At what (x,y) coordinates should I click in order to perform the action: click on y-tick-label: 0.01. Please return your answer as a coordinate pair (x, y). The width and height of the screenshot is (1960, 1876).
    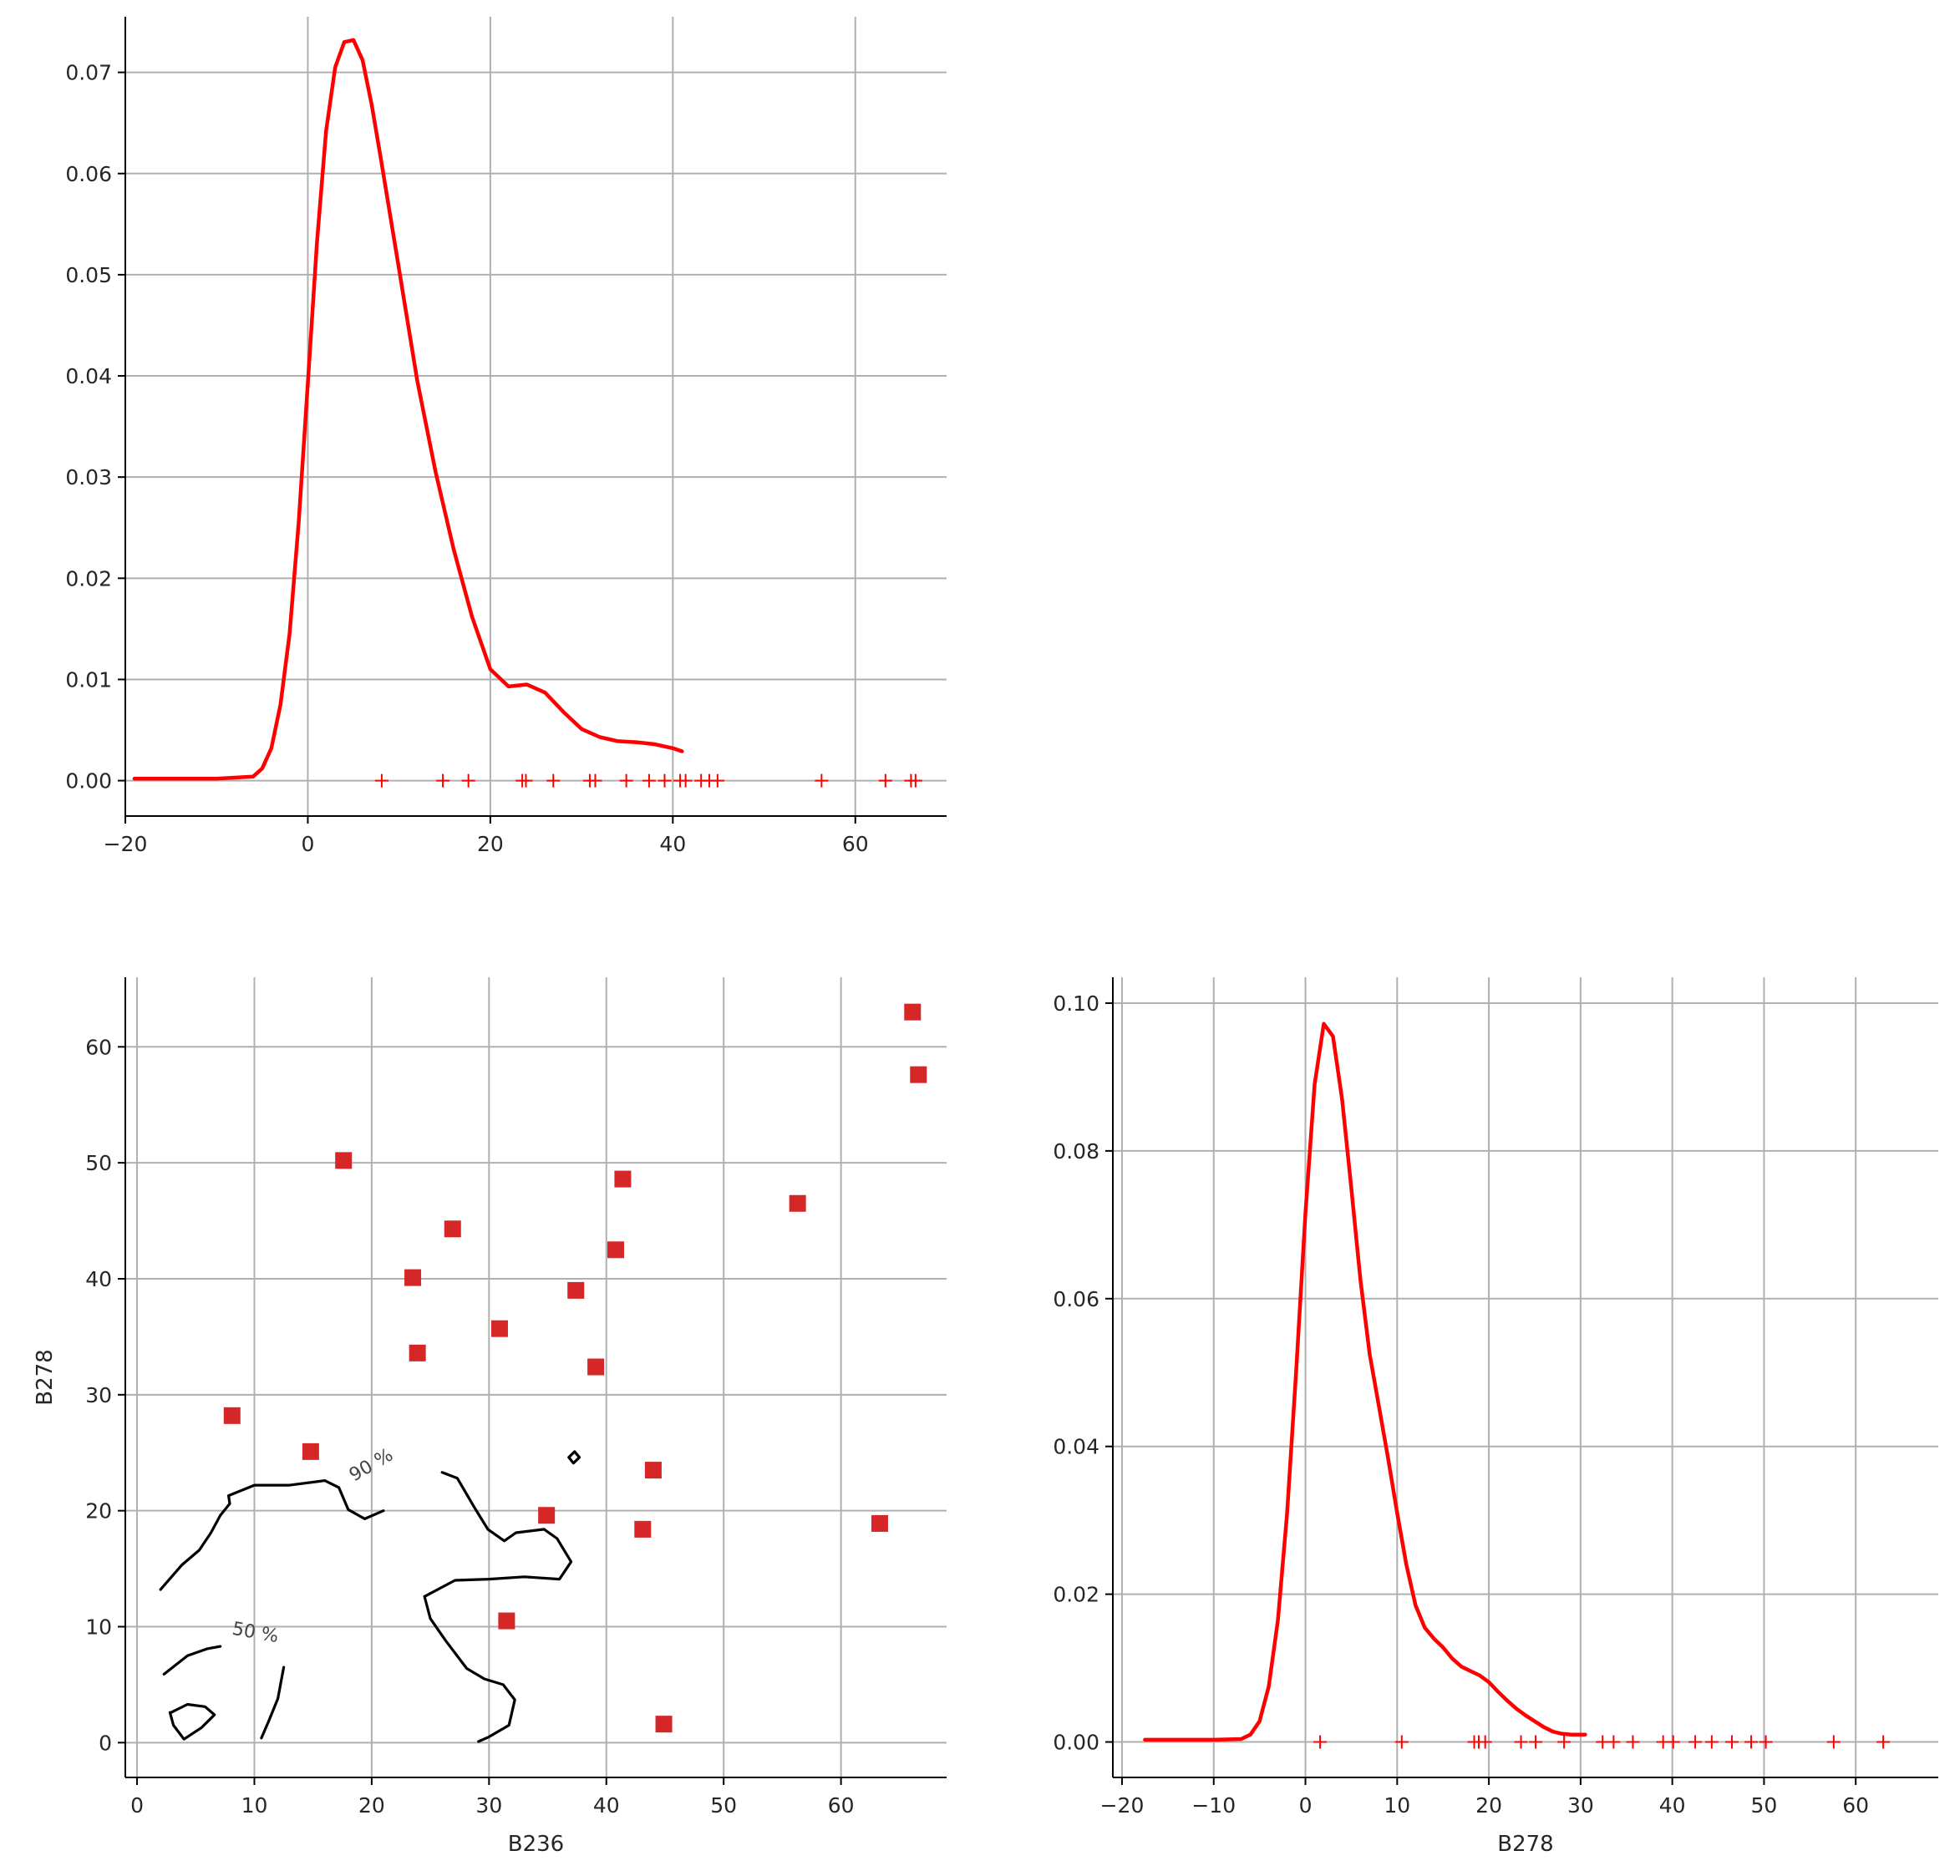
    Looking at the image, I should click on (88, 679).